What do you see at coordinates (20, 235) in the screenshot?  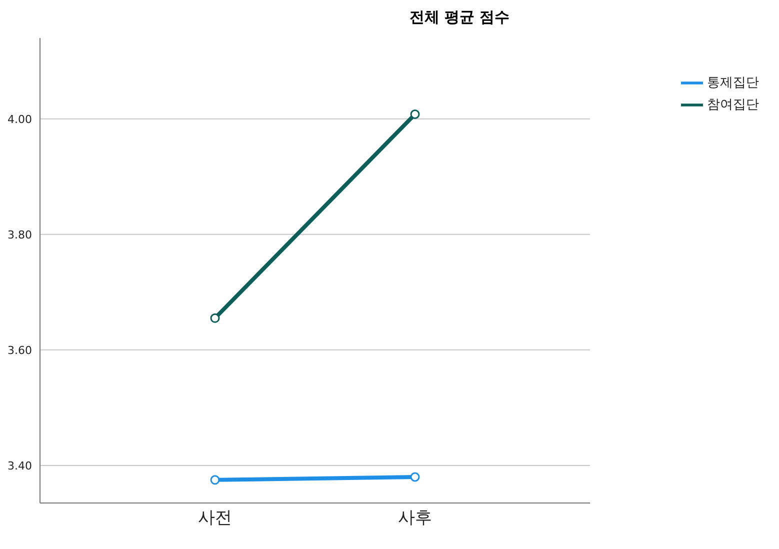 I see `y-tick-label: 3.80` at bounding box center [20, 235].